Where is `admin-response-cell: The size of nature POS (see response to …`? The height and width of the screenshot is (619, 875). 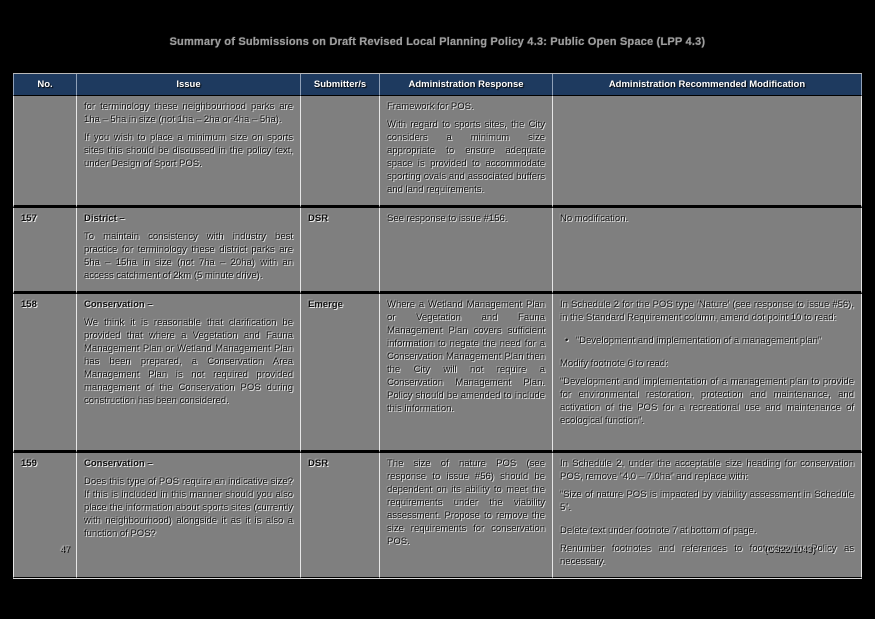
admin-response-cell: The size of nature POS (see response to … is located at coordinates (466, 515).